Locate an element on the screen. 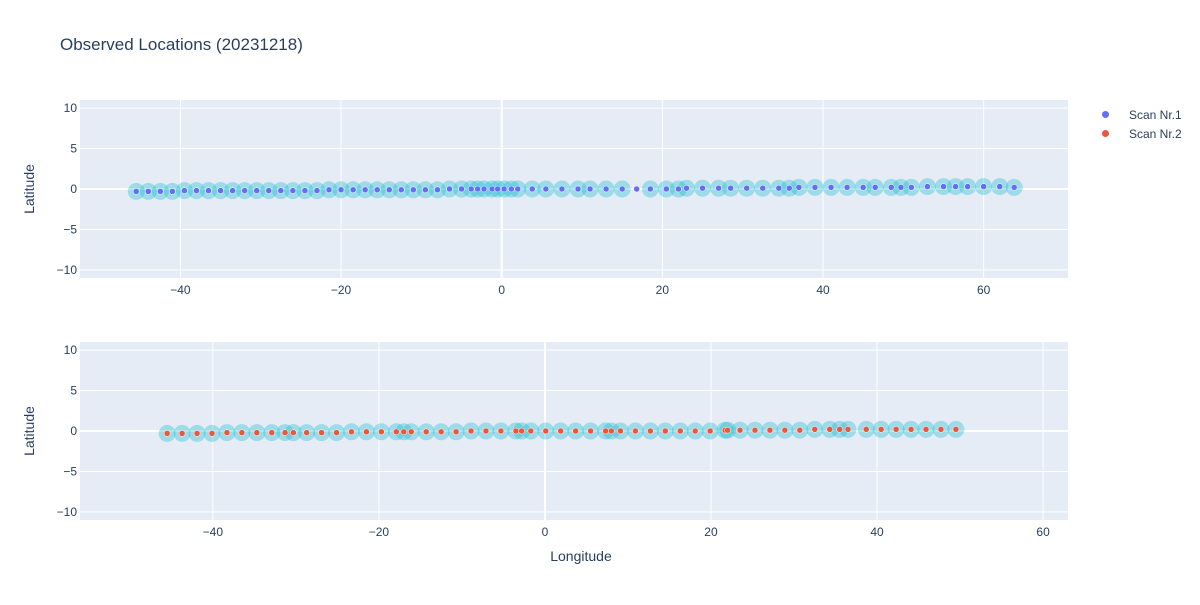 The width and height of the screenshot is (1200, 605). y-tick-label: 0 is located at coordinates (73, 189).